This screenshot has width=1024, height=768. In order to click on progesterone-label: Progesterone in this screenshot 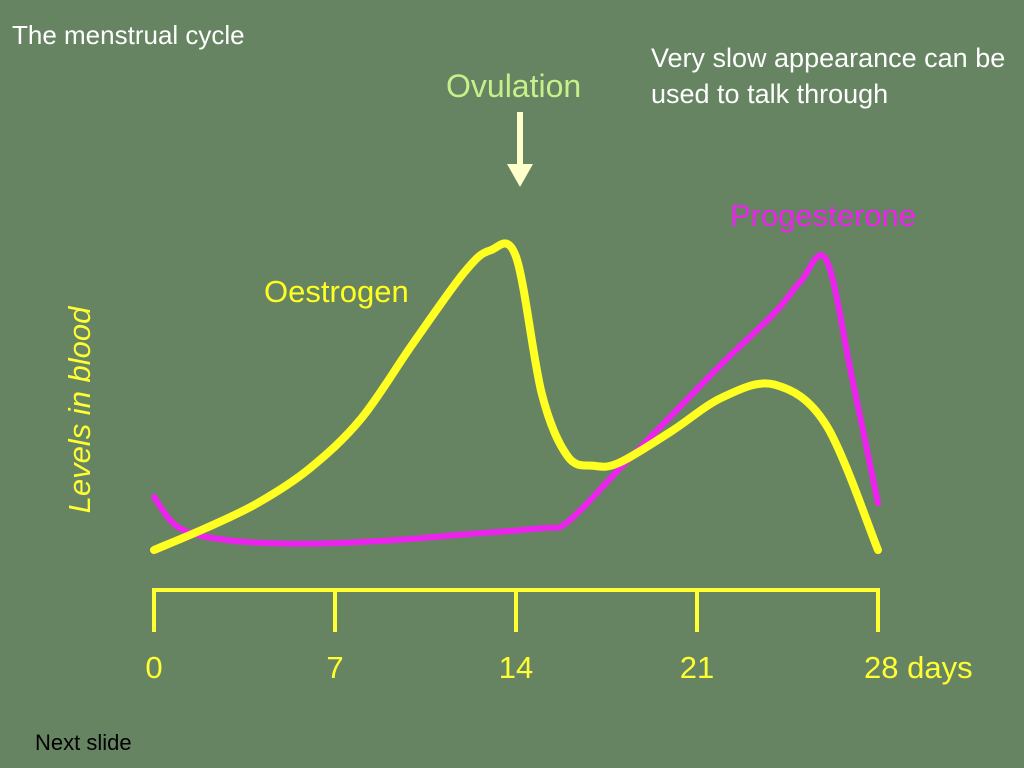, I will do `click(823, 215)`.